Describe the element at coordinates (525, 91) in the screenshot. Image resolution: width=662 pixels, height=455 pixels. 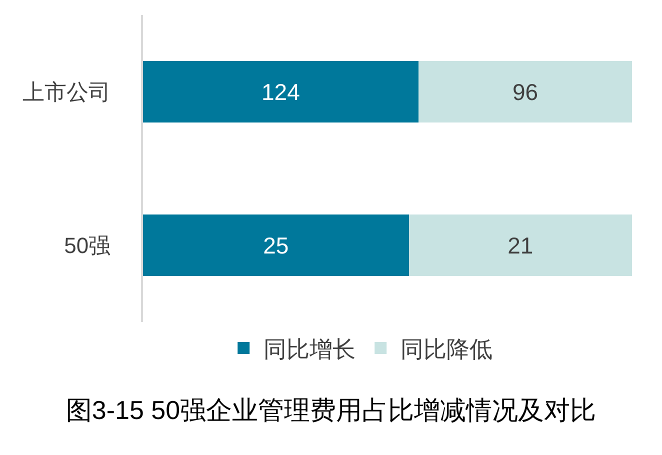
I see `data-label: 96` at that location.